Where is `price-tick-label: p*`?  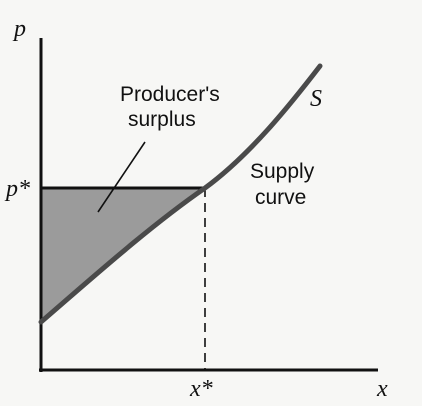
price-tick-label: p* is located at coordinates (17, 189).